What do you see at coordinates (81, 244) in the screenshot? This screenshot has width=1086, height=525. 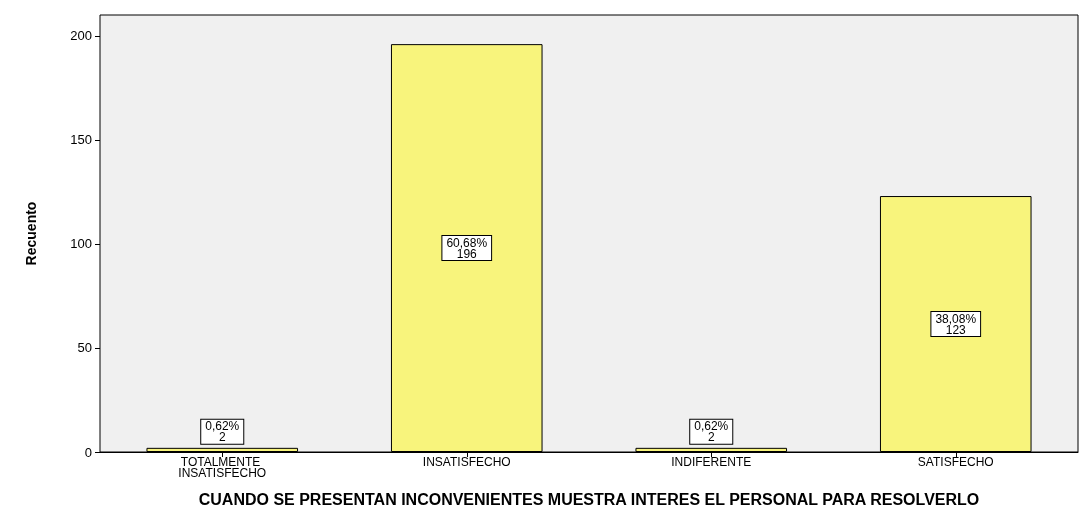 I see `y-tick-label: 100` at bounding box center [81, 244].